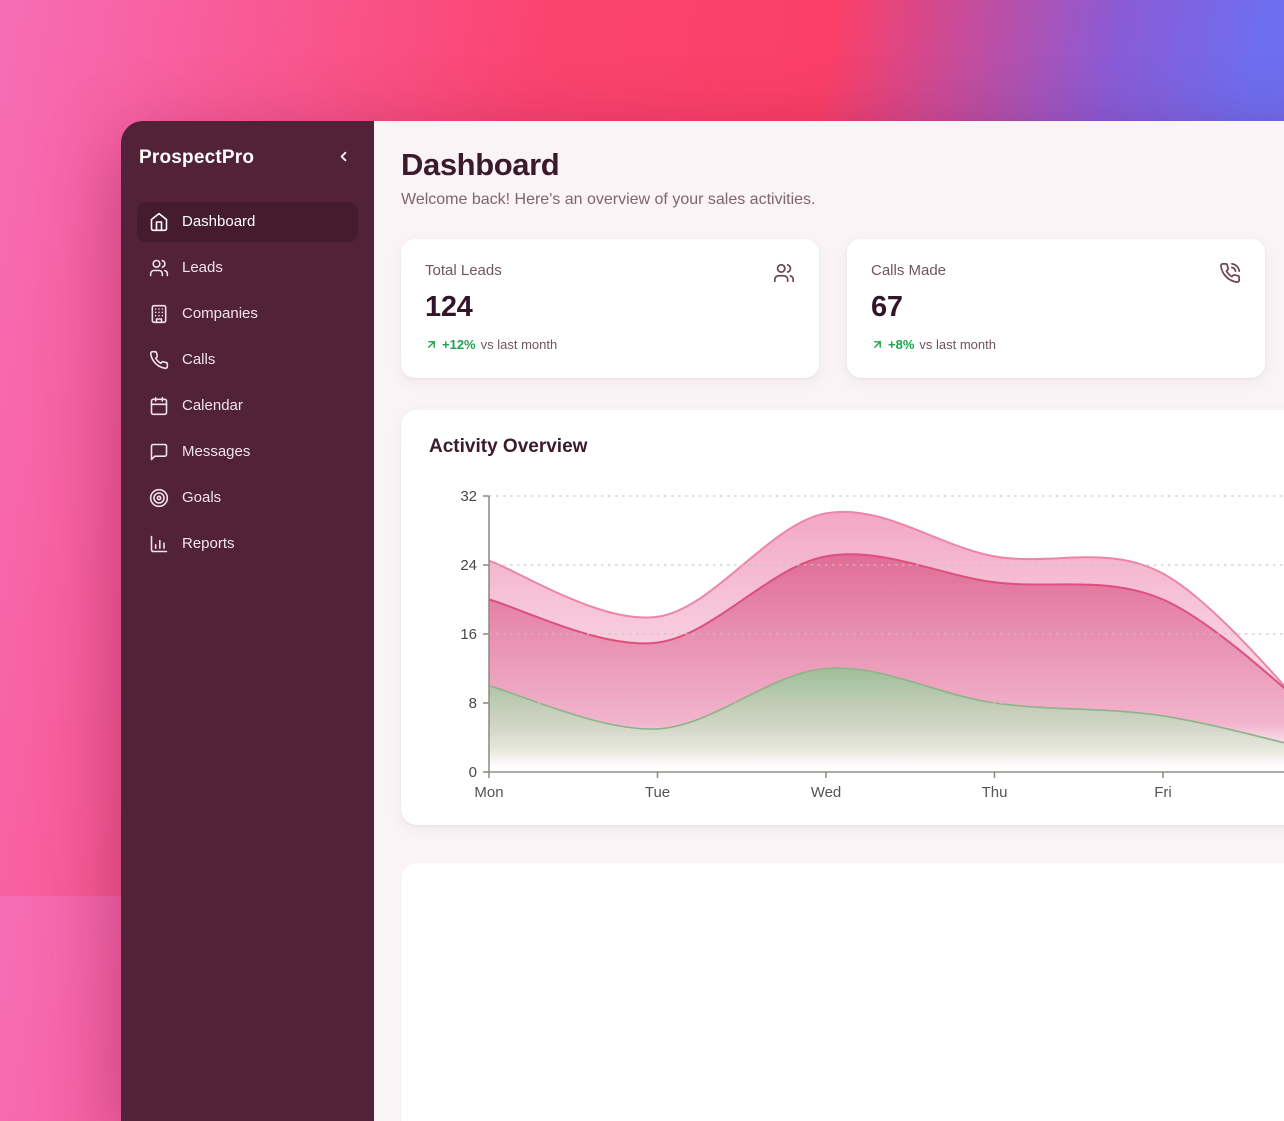 This screenshot has width=1284, height=1121. What do you see at coordinates (995, 792) in the screenshot?
I see `svg-text: Thu` at bounding box center [995, 792].